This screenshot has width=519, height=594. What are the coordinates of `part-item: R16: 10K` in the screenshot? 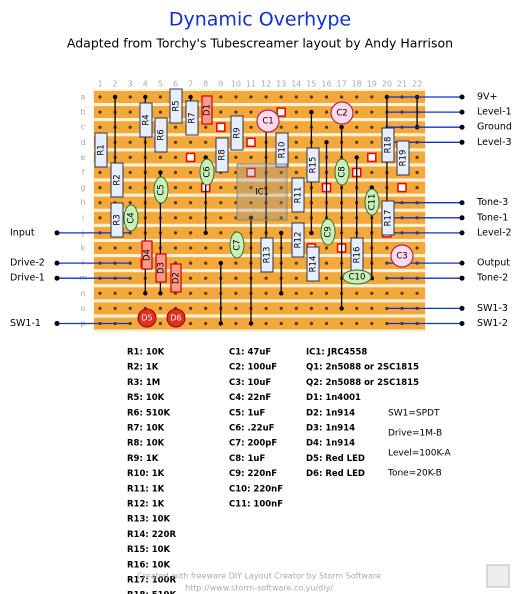 It's located at (149, 565).